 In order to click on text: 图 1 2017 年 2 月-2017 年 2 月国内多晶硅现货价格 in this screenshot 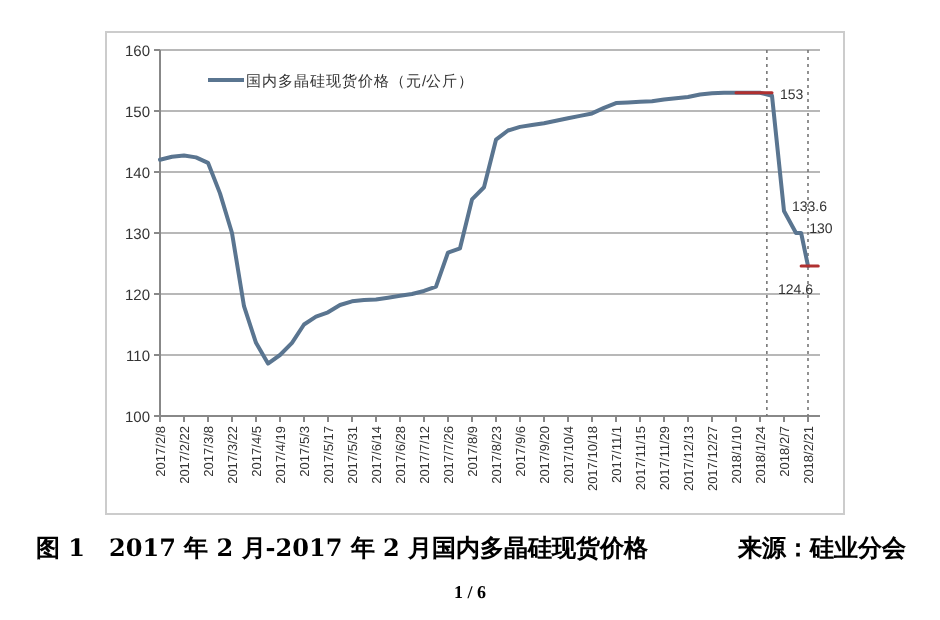, I will do `click(343, 548)`.